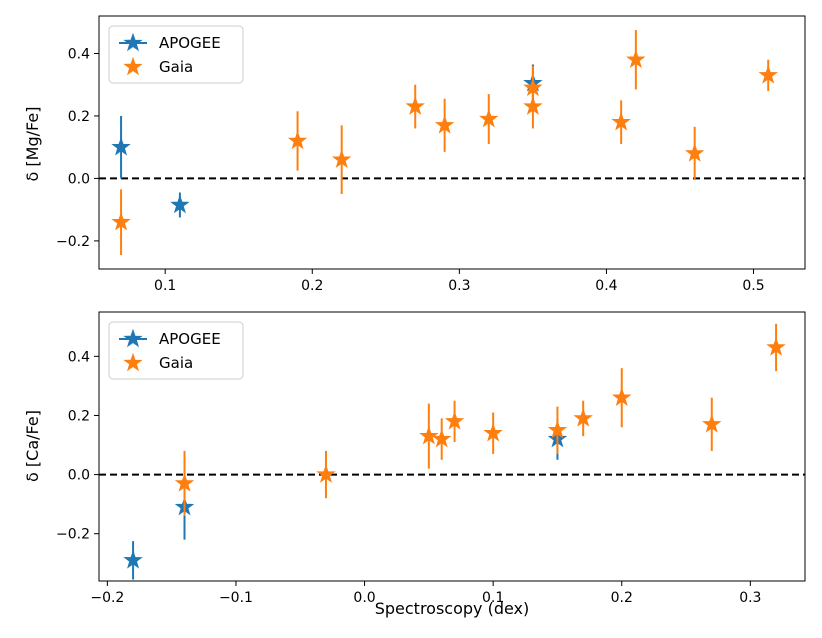 This screenshot has width=822, height=638. What do you see at coordinates (493, 598) in the screenshot?
I see `ca-fe-x-tick-label: 0.1` at bounding box center [493, 598].